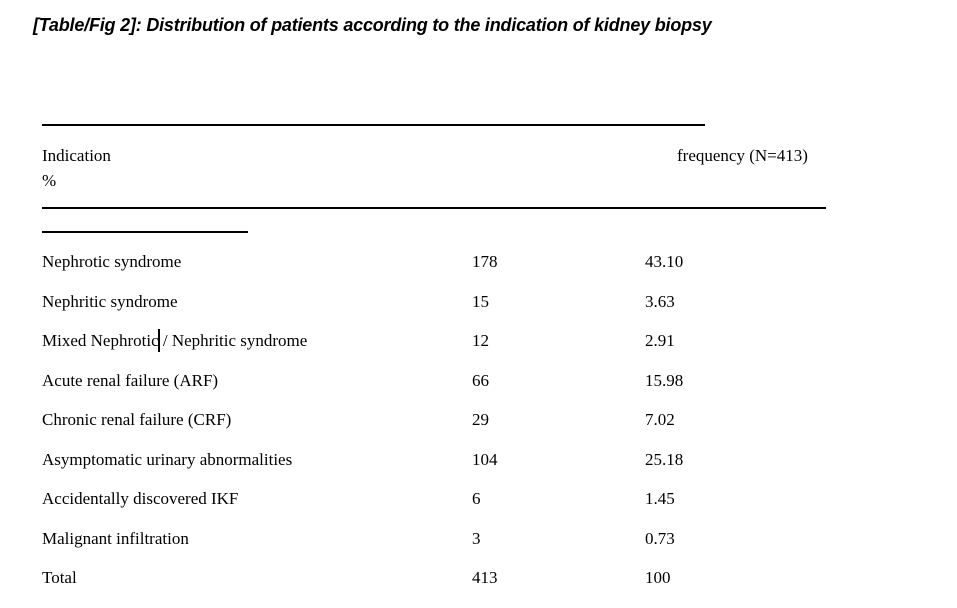 This screenshot has height=608, width=957. Describe the element at coordinates (660, 301) in the screenshot. I see `percent-cell: 3.63` at that location.